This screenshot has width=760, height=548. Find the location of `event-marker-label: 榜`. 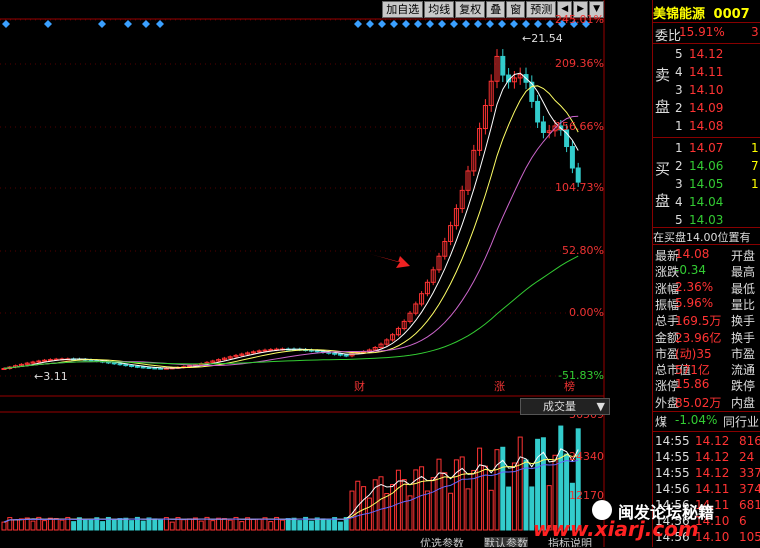

event-marker-label: 榜 is located at coordinates (569, 386).